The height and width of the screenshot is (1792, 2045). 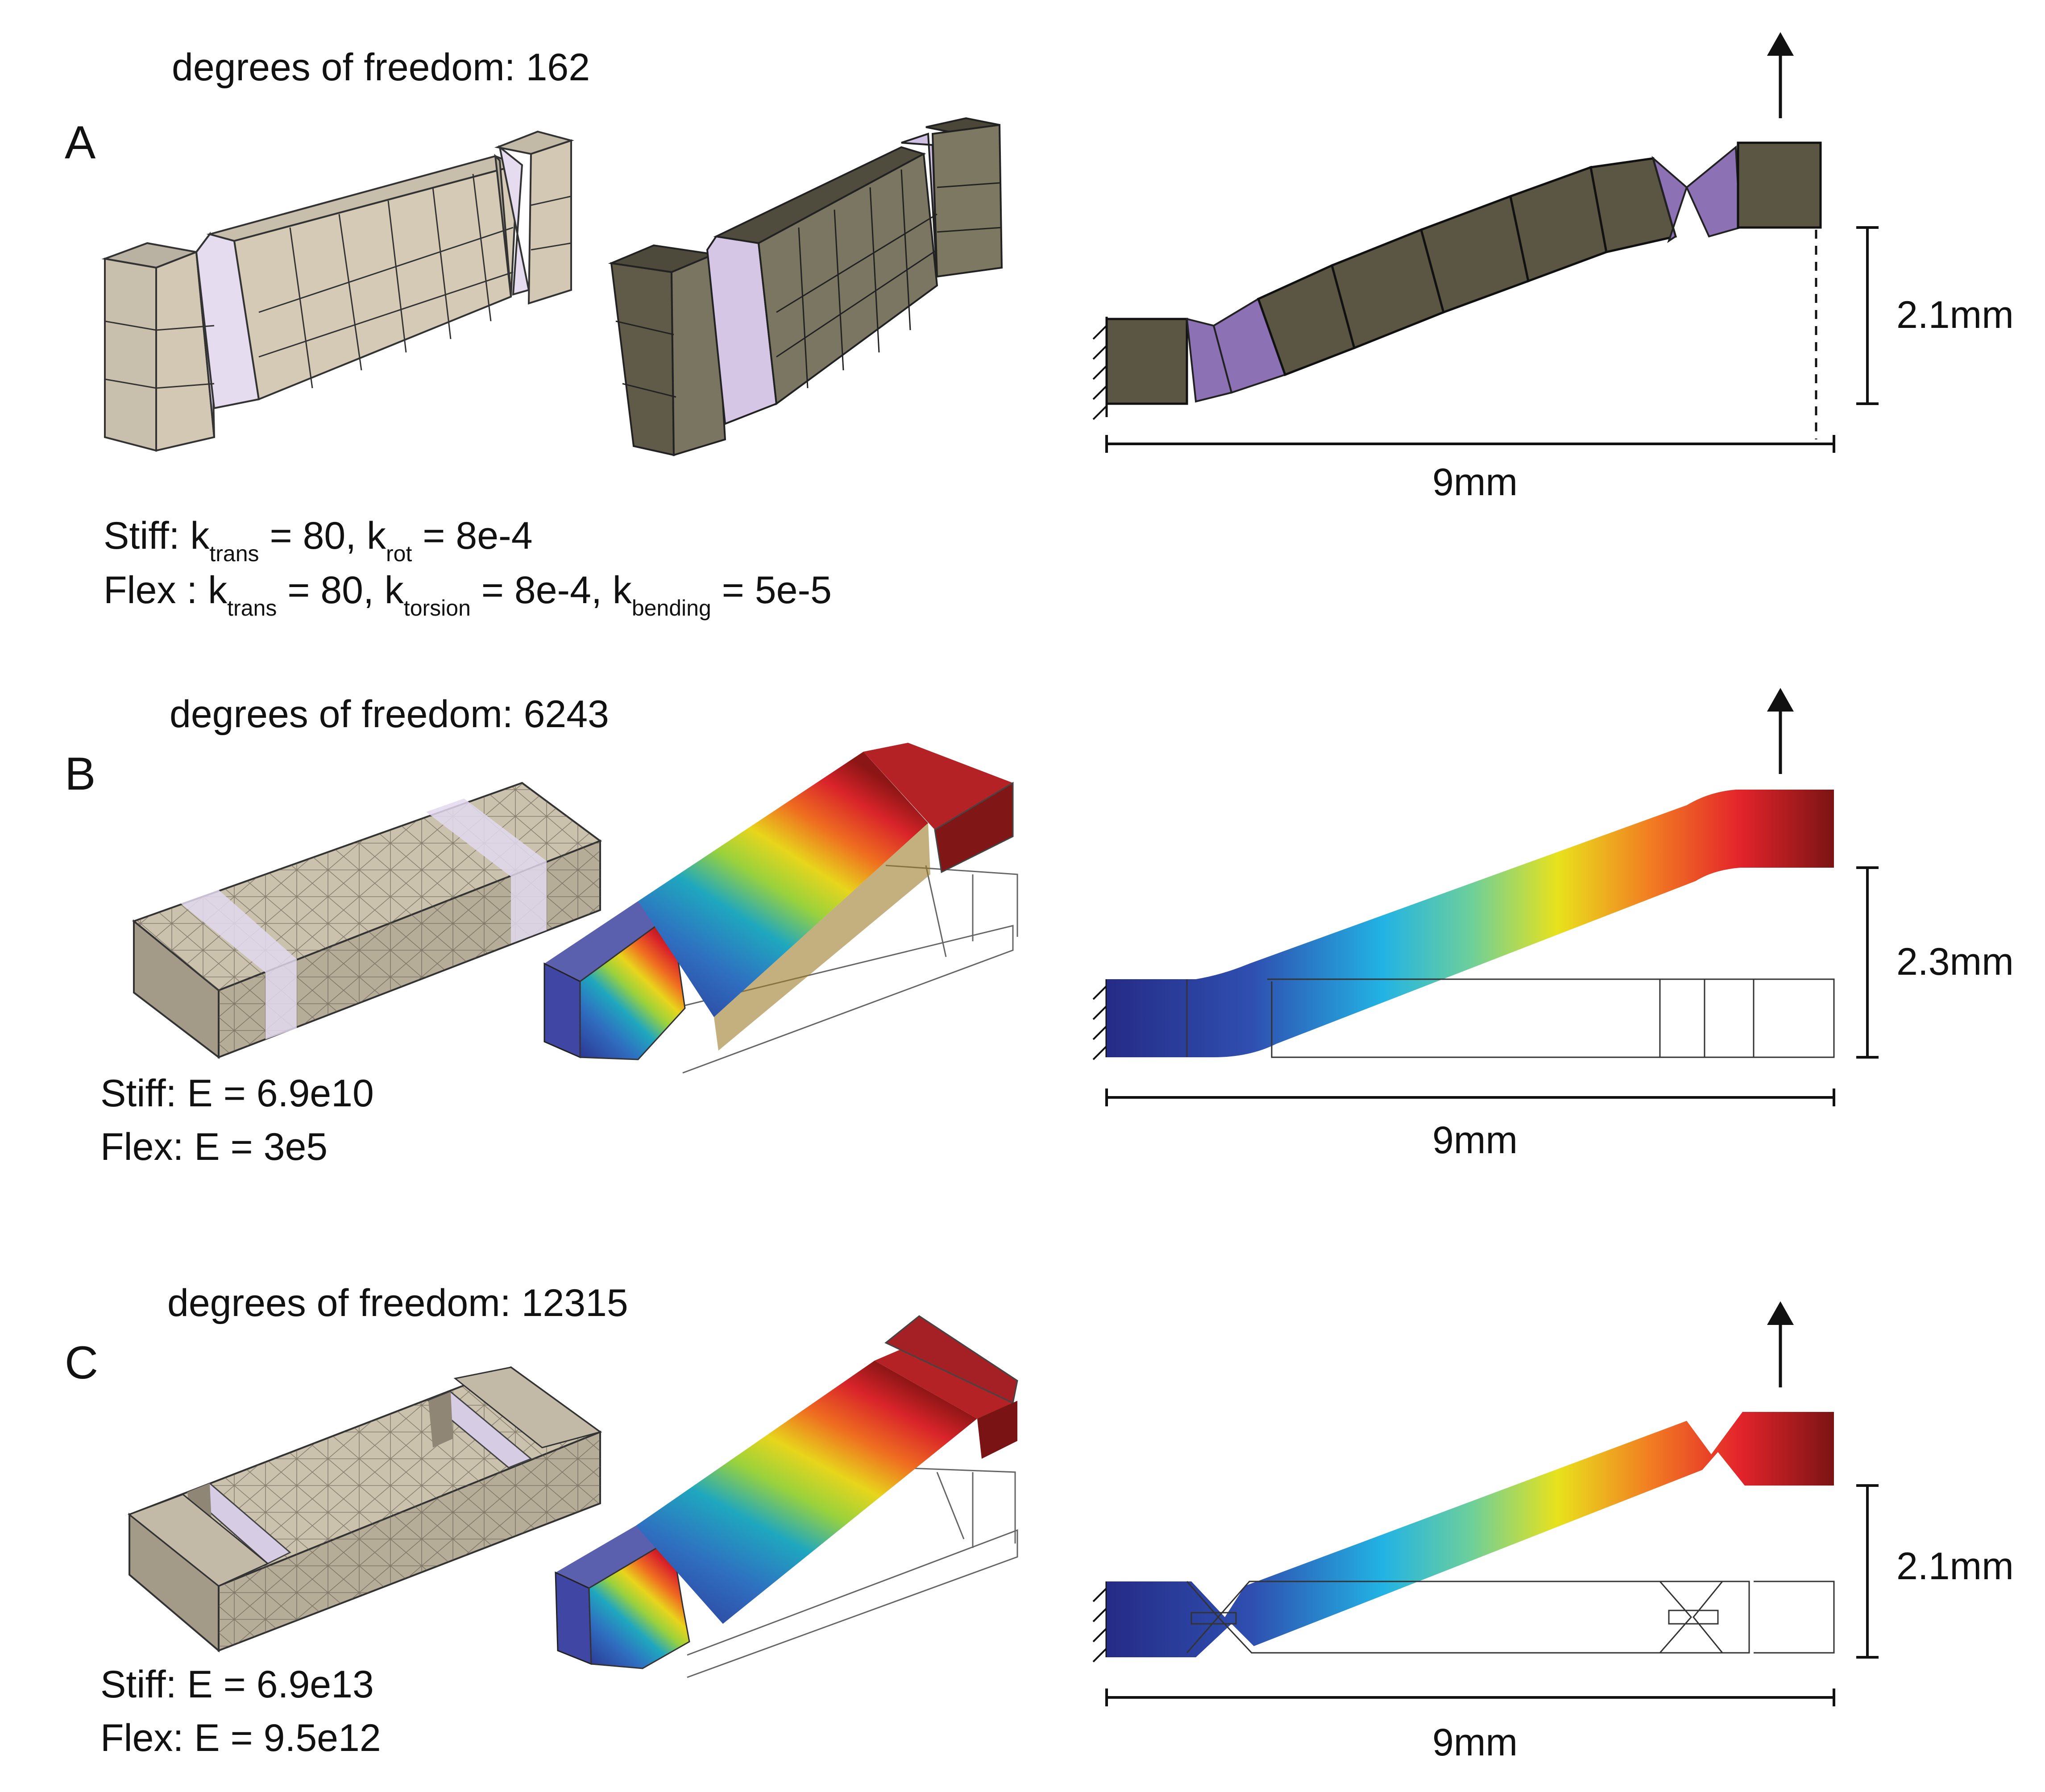 What do you see at coordinates (240, 1738) in the screenshot?
I see `flex-params-c: Flex: E = 9.5e12` at bounding box center [240, 1738].